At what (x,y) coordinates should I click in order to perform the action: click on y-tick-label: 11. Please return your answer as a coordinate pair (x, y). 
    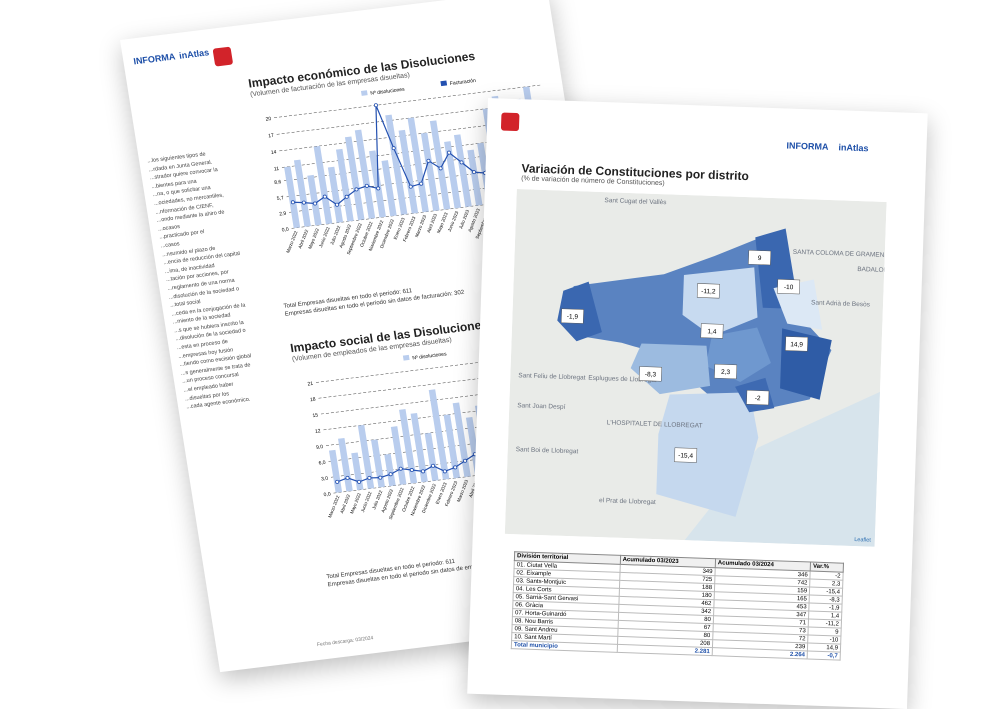
    Looking at the image, I should click on (276, 169).